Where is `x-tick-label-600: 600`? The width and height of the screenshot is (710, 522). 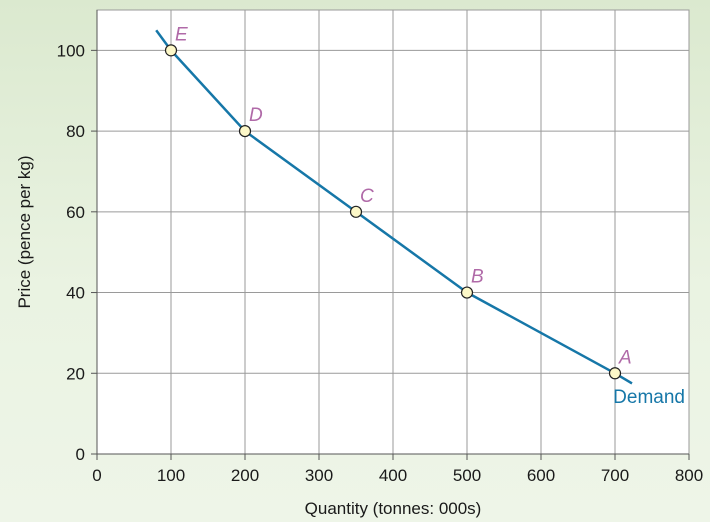
x-tick-label-600: 600 is located at coordinates (541, 475).